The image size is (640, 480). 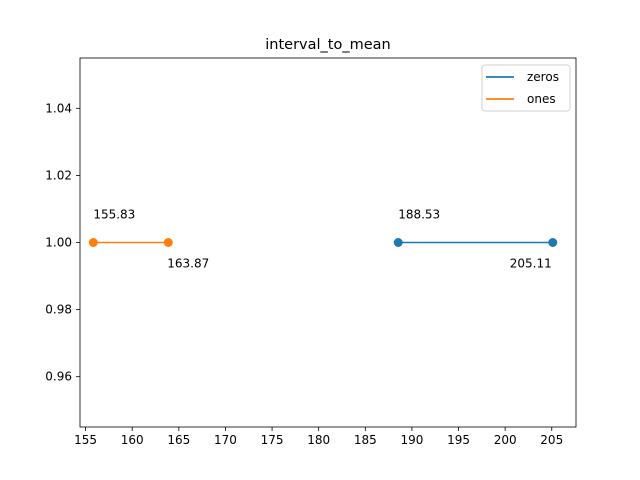 I want to click on x-tick-label: 195, so click(x=458, y=440).